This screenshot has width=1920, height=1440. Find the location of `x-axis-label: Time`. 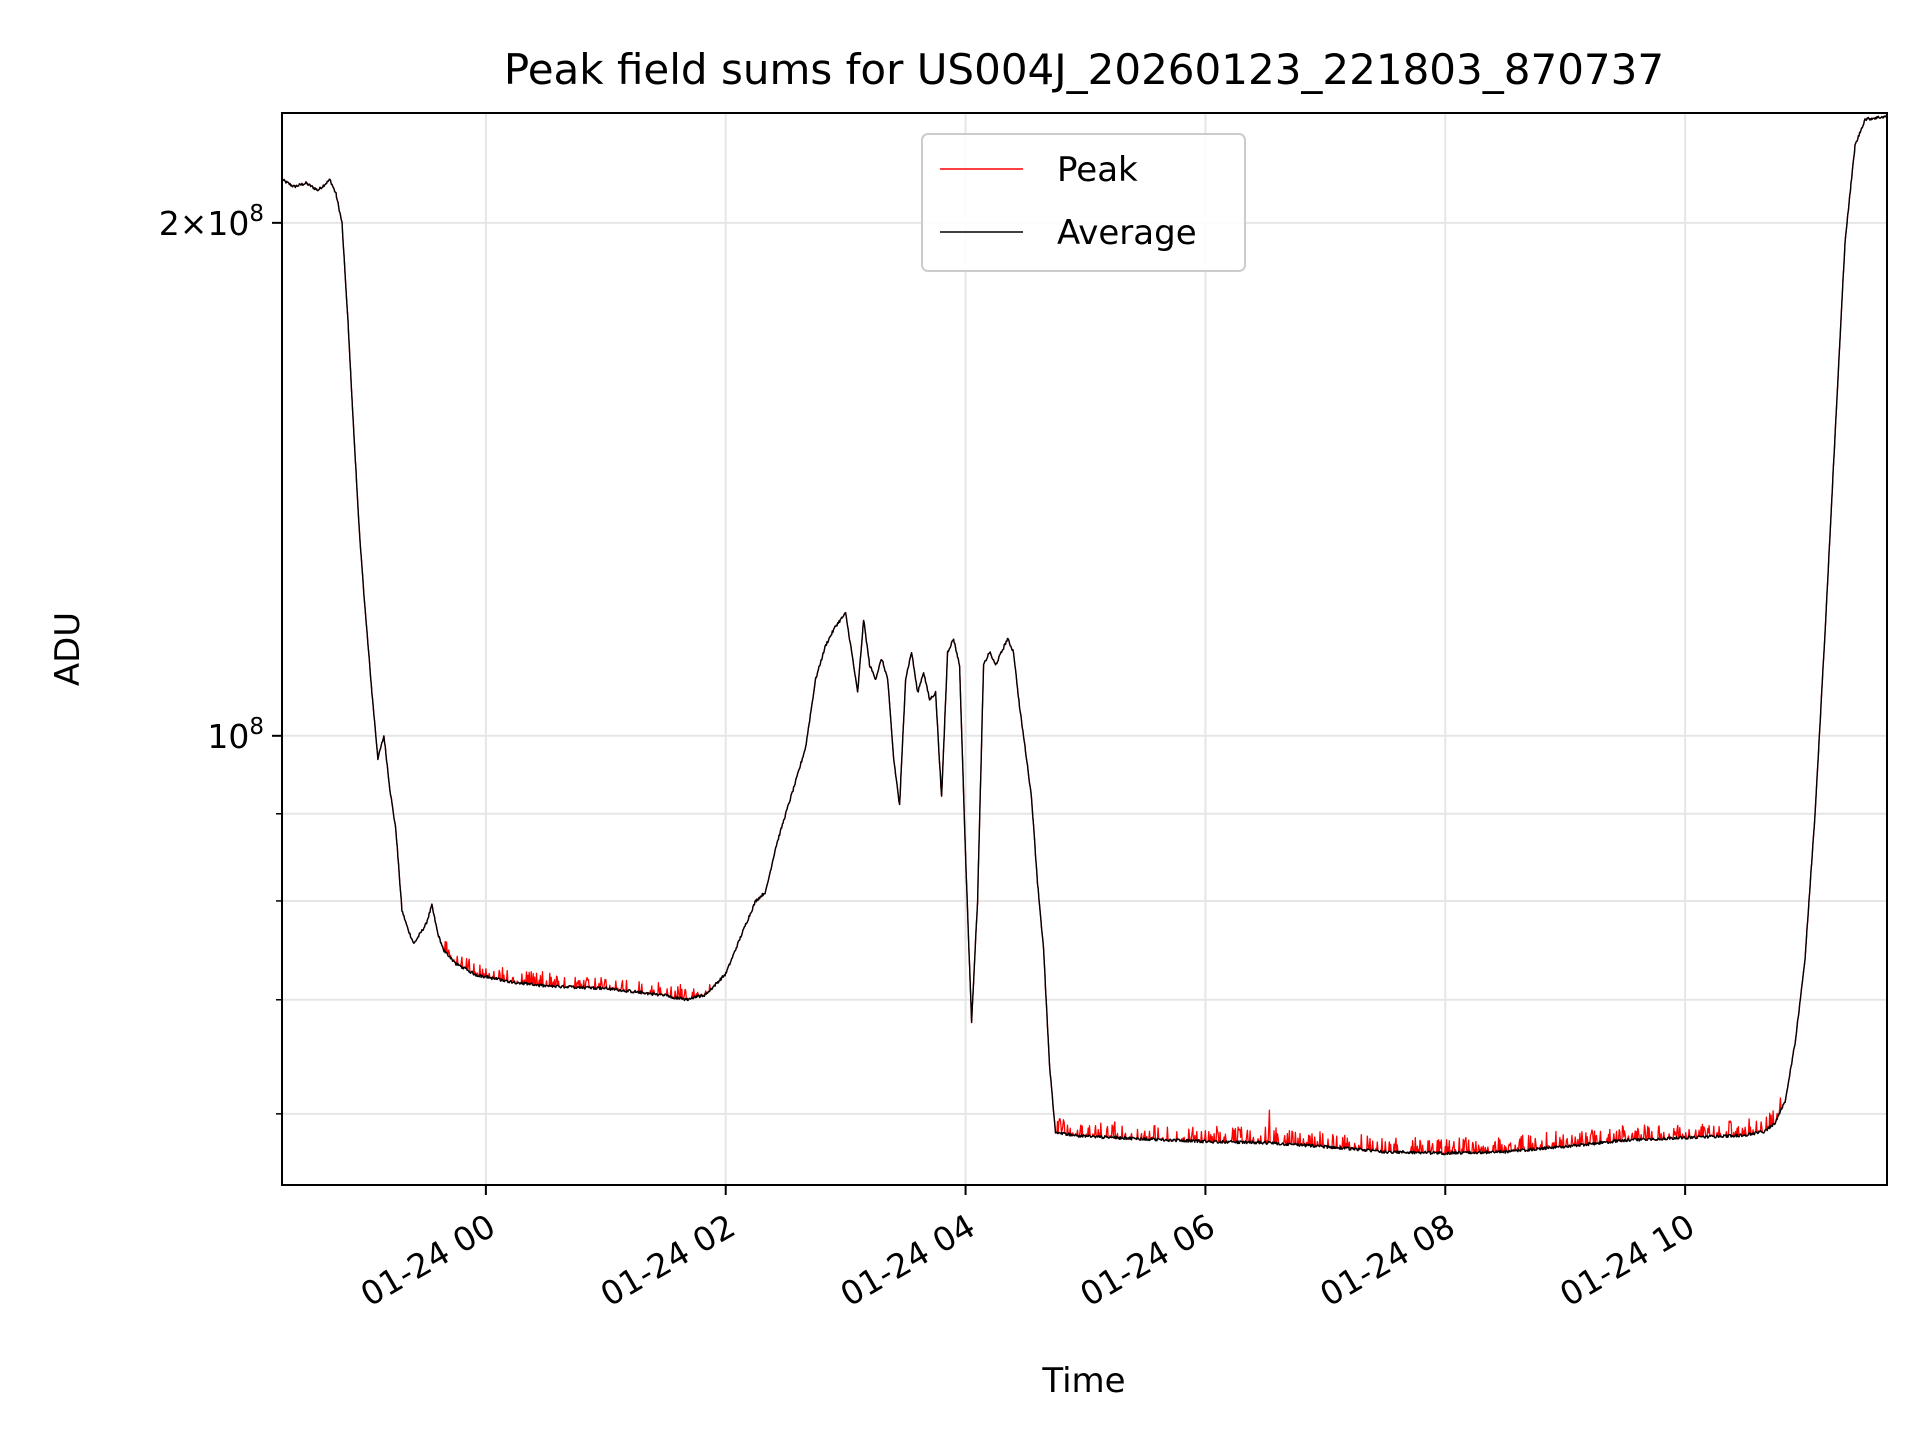

x-axis-label: Time is located at coordinates (1083, 1381).